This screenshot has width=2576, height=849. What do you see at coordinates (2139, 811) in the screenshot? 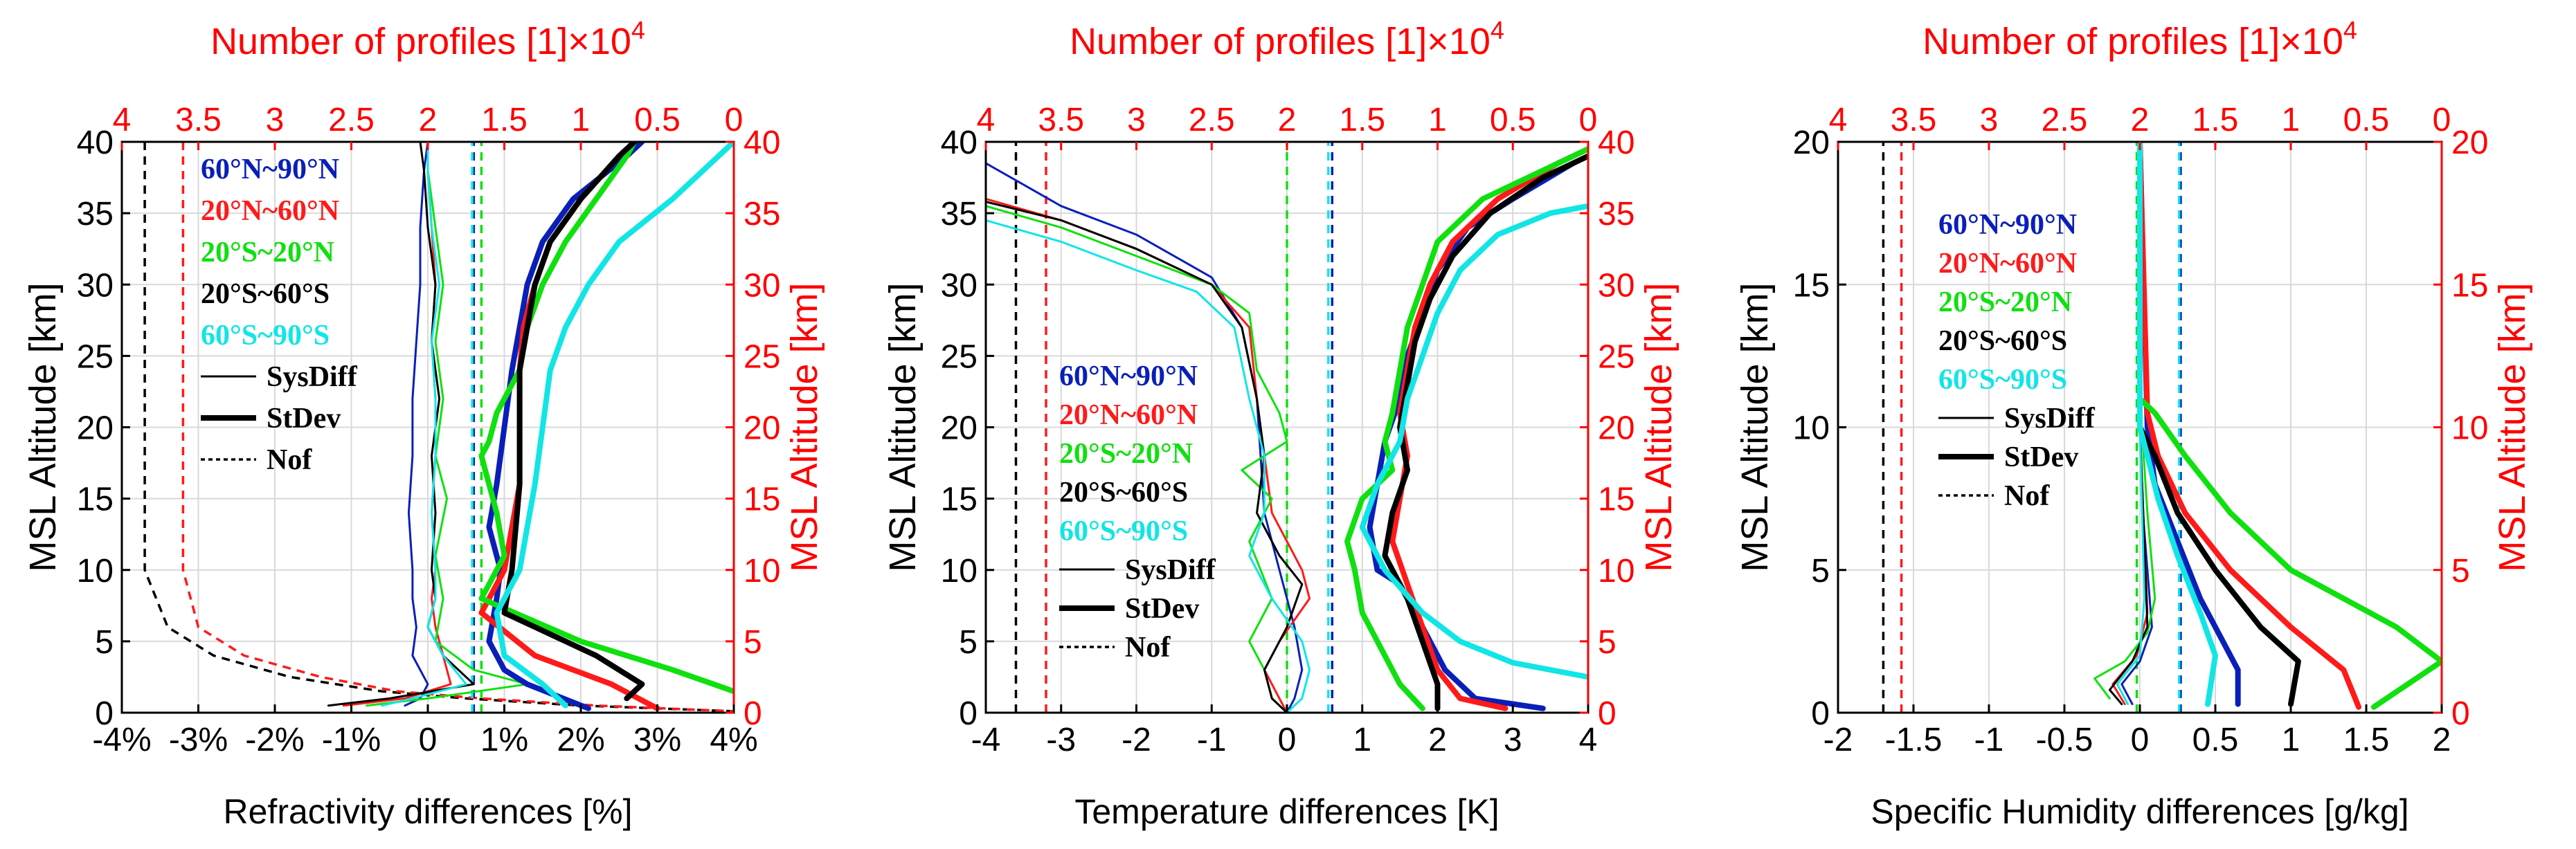
I see `x-axis-title: Specific Humidity differences [g/kg]` at bounding box center [2139, 811].